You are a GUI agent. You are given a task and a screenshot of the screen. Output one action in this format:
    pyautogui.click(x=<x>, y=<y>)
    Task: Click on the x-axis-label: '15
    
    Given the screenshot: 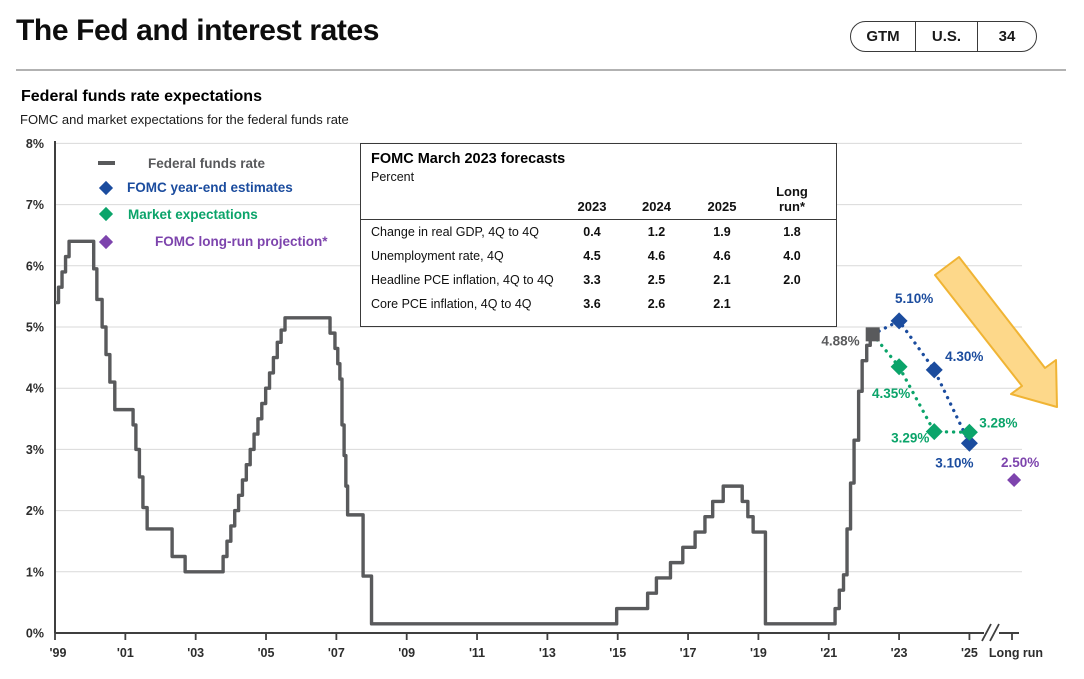 What is the action you would take?
    pyautogui.click(x=617, y=653)
    